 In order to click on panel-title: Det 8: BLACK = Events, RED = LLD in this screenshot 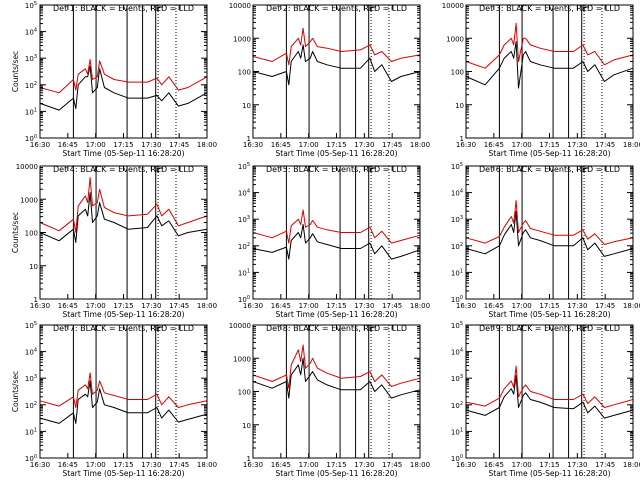, I will do `click(336, 328)`.